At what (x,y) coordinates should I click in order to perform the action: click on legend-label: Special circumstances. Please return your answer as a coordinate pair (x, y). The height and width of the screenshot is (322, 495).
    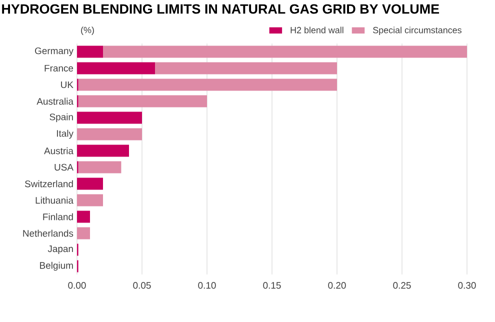
    Looking at the image, I should click on (417, 31).